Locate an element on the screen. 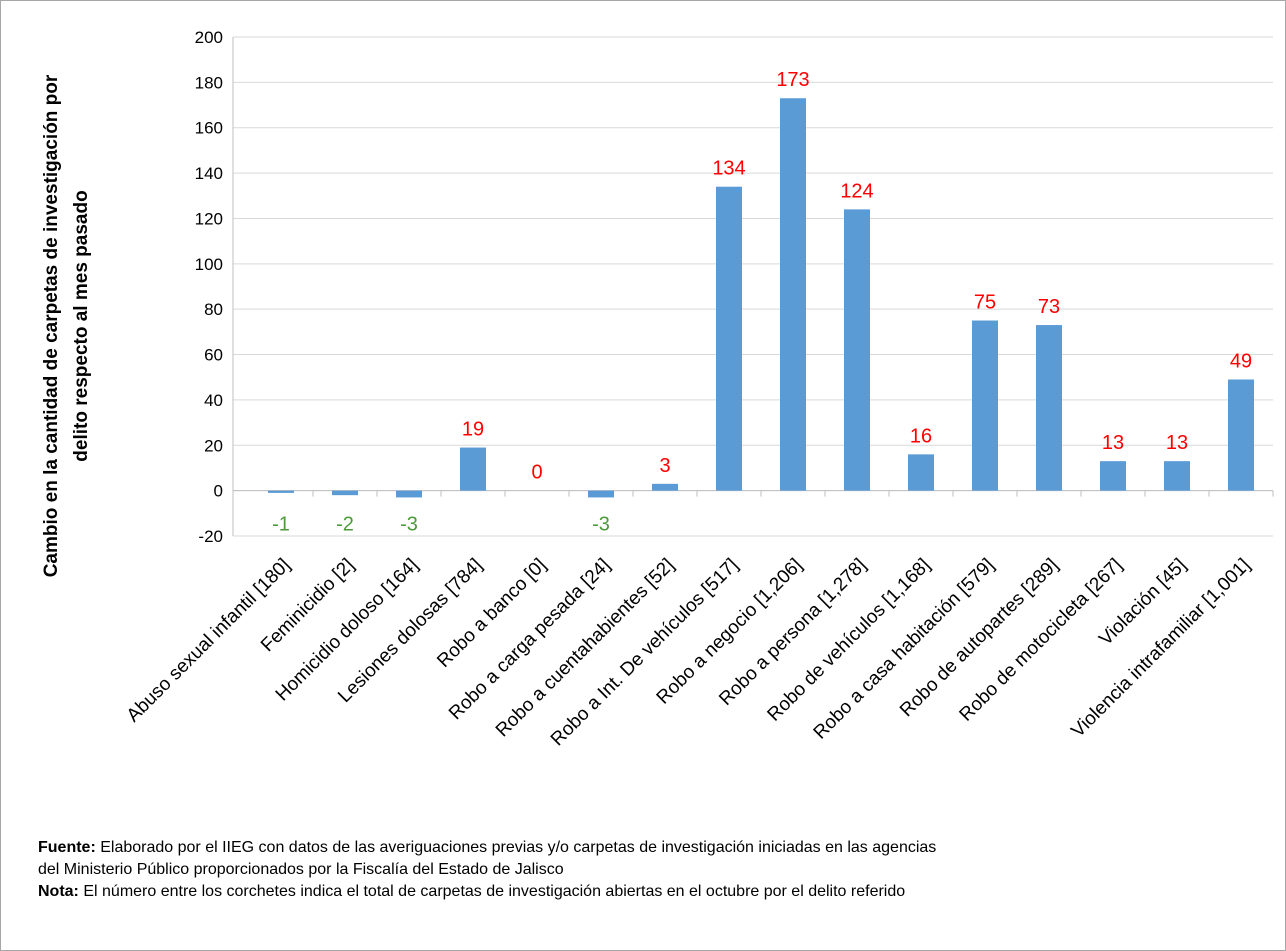  y-tick-label: 120 is located at coordinates (209, 218).